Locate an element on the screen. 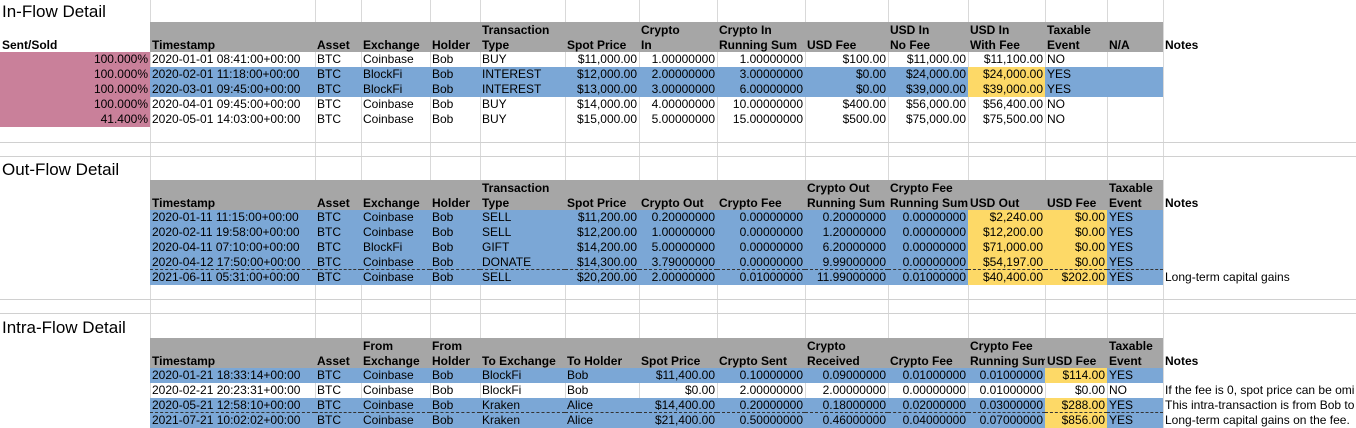 This screenshot has height=428, width=1356. col-usd-in-no-fee: USD In No Fee is located at coordinates (910, 37).